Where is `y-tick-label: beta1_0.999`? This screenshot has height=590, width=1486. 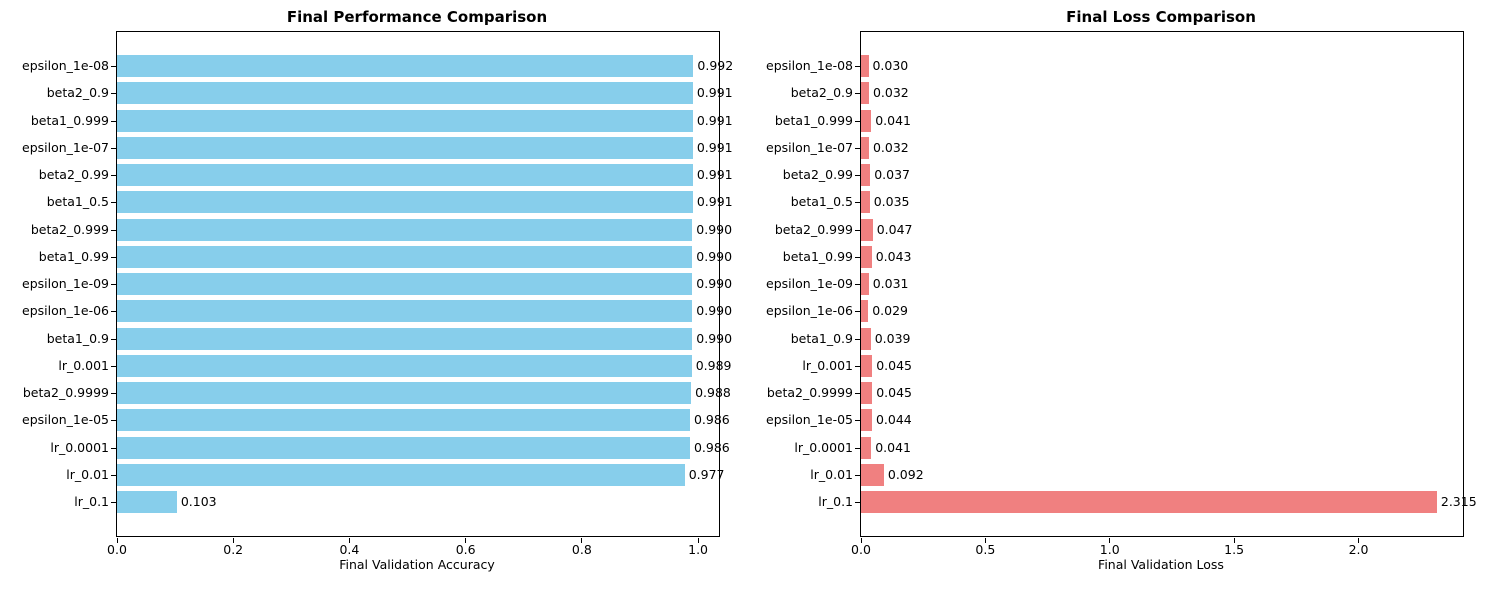
y-tick-label: beta1_0.999 is located at coordinates (813, 120).